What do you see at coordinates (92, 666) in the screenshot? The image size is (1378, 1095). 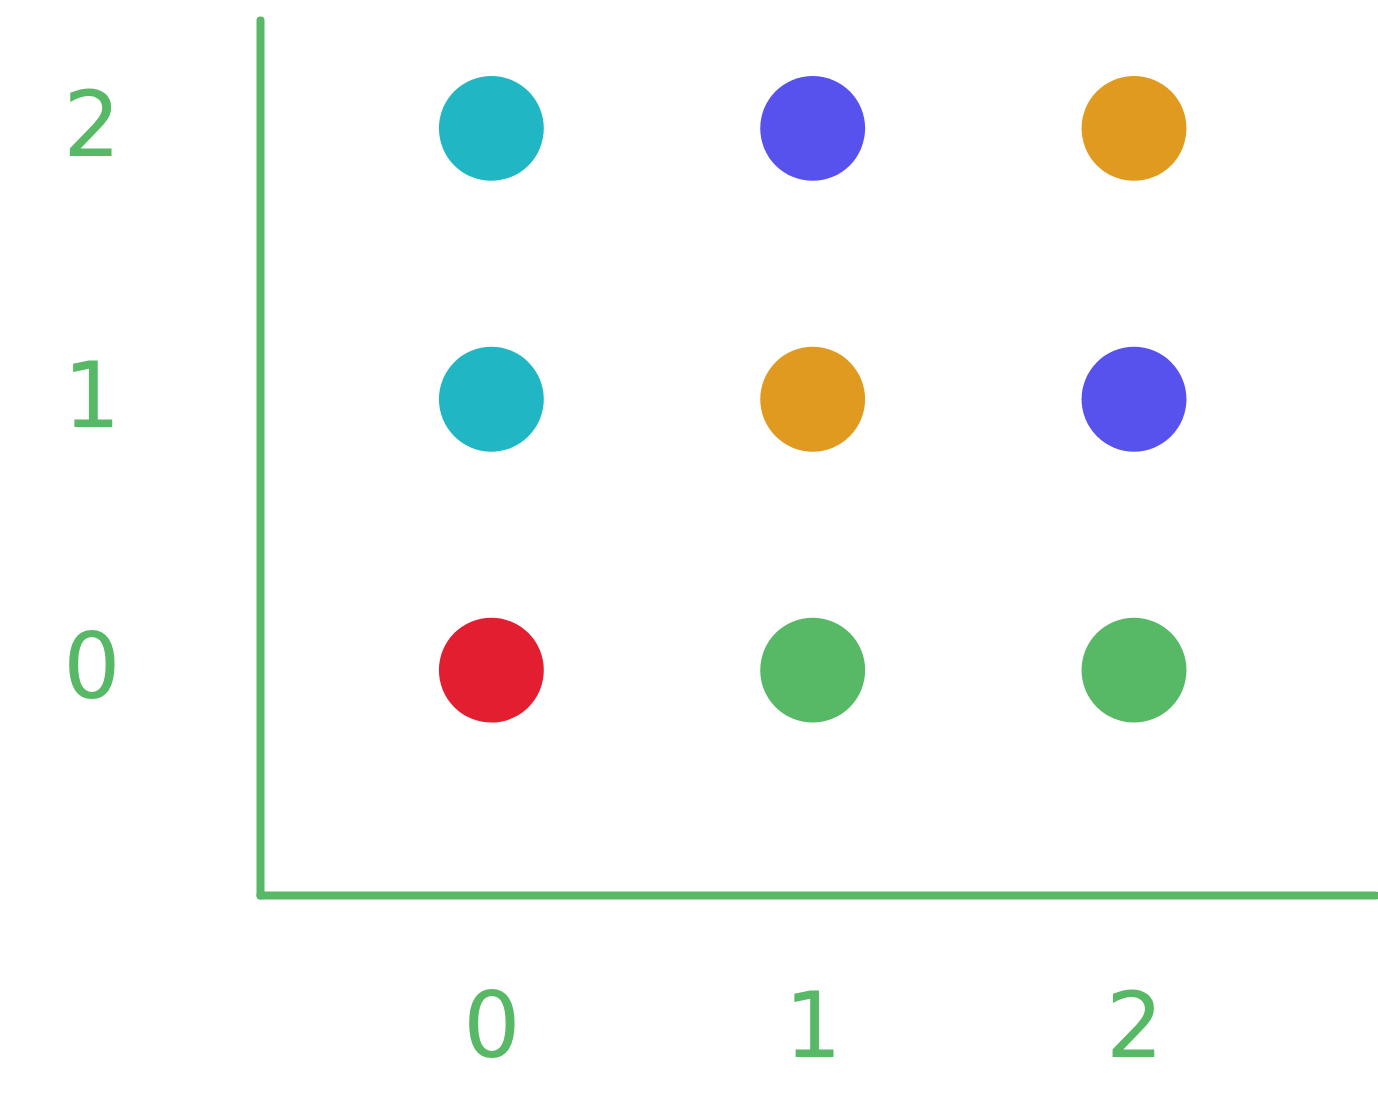 I see `y-tick-label: 0` at bounding box center [92, 666].